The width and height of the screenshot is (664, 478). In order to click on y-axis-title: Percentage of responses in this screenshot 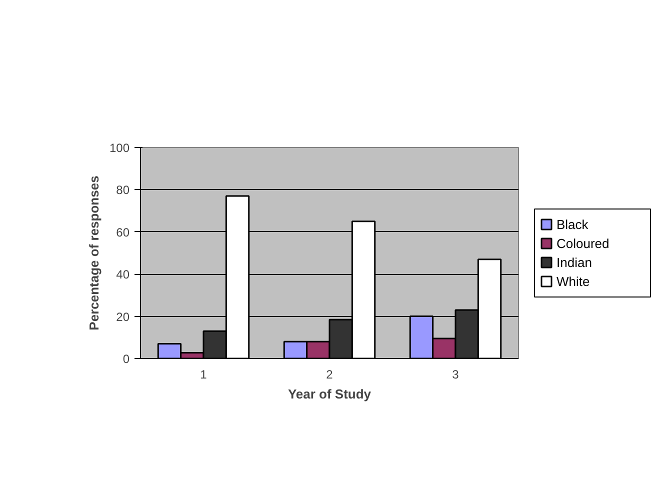, I will do `click(94, 253)`.